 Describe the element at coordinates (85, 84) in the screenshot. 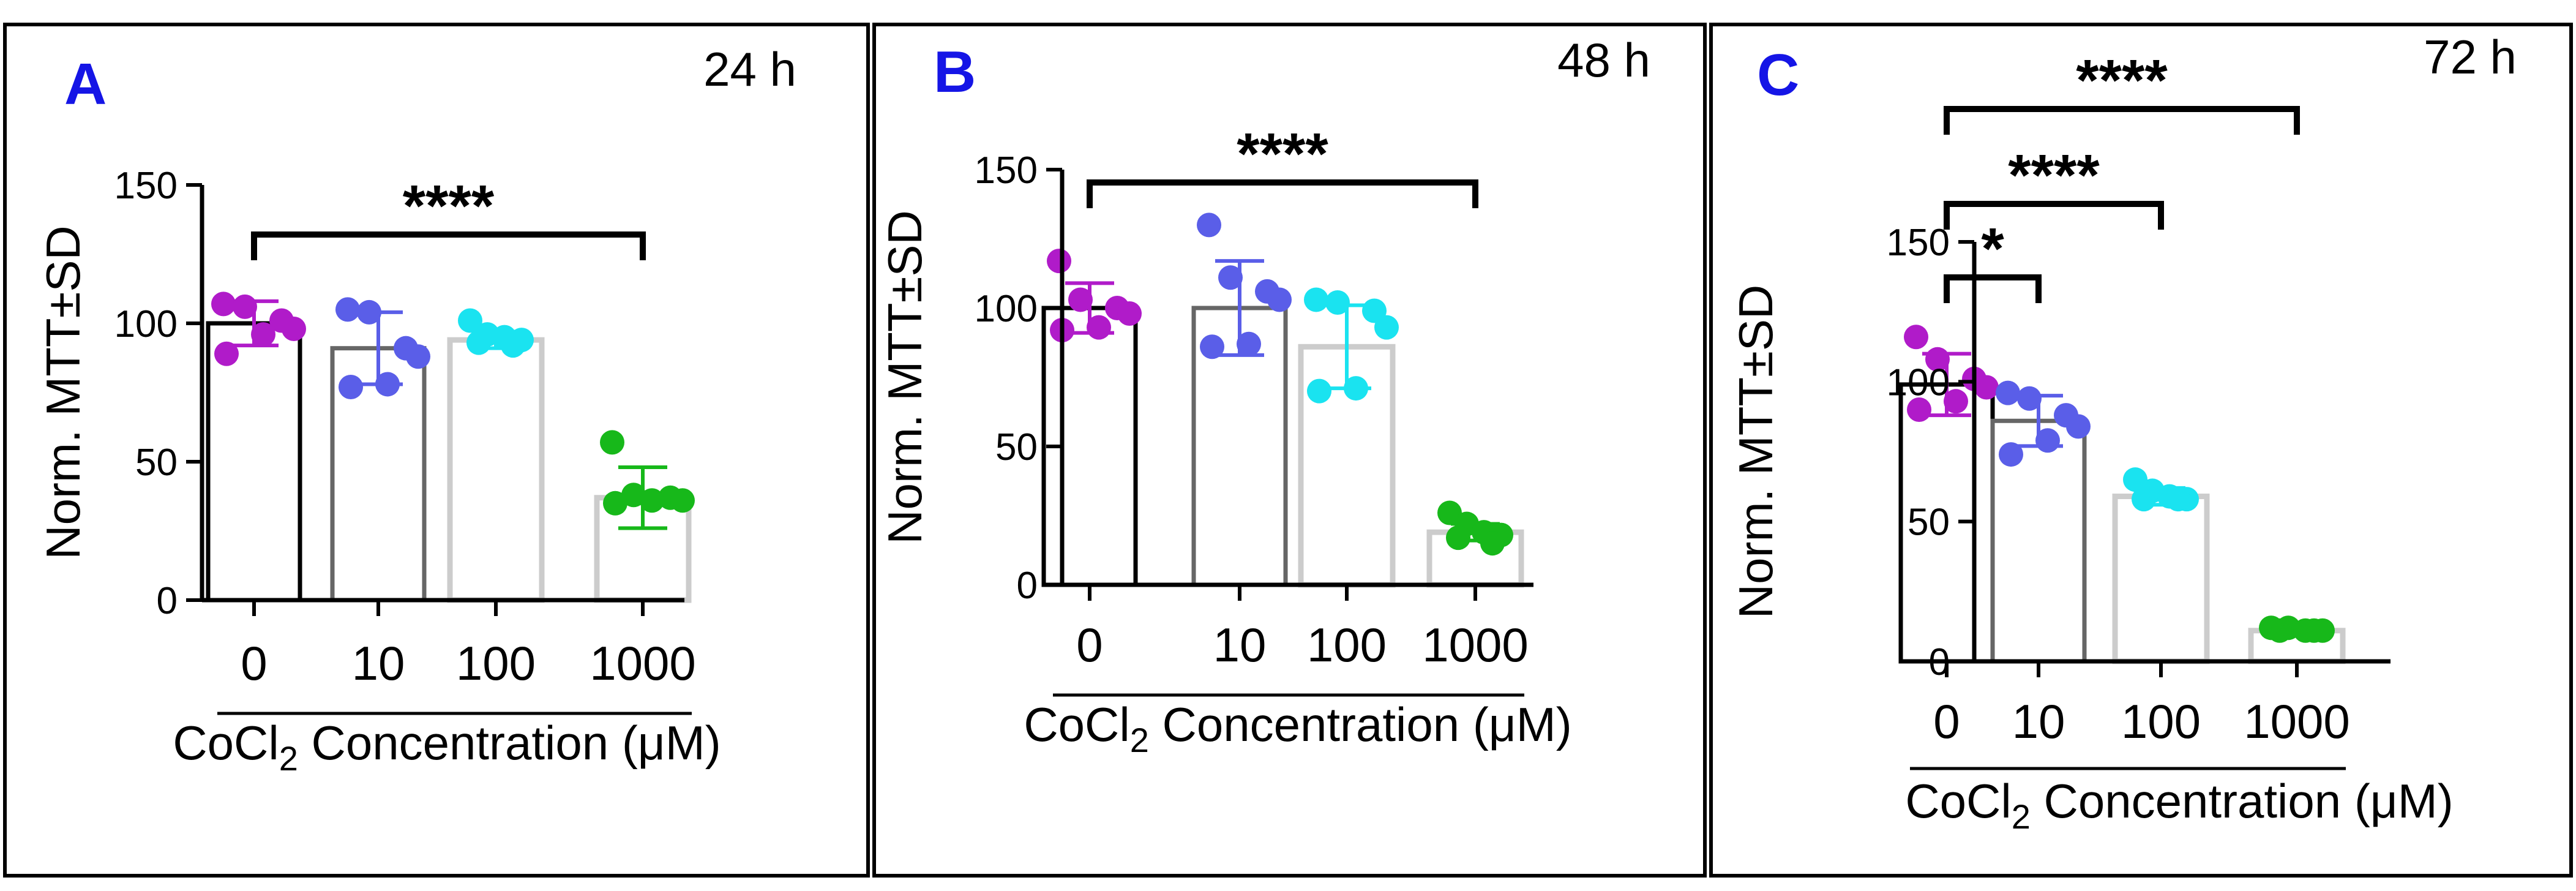

I see `panel-letter: A` at that location.